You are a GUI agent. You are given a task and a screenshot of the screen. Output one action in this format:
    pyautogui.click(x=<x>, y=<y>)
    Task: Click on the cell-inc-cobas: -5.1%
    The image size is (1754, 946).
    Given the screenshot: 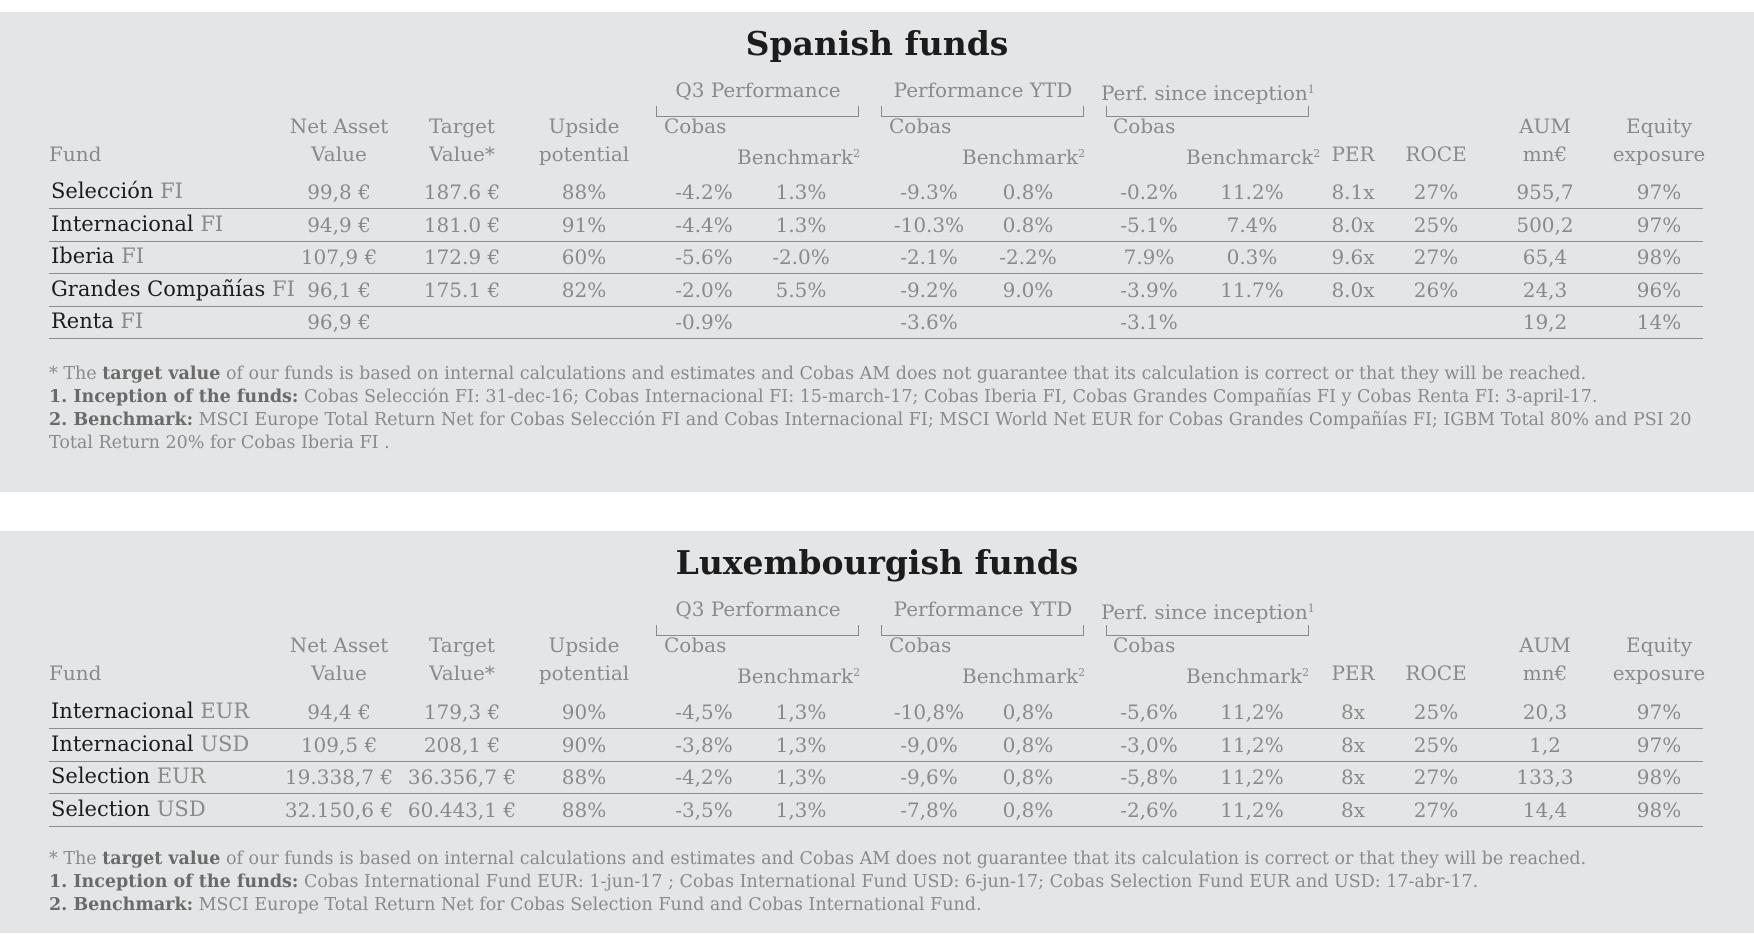 What is the action you would take?
    pyautogui.click(x=1149, y=224)
    